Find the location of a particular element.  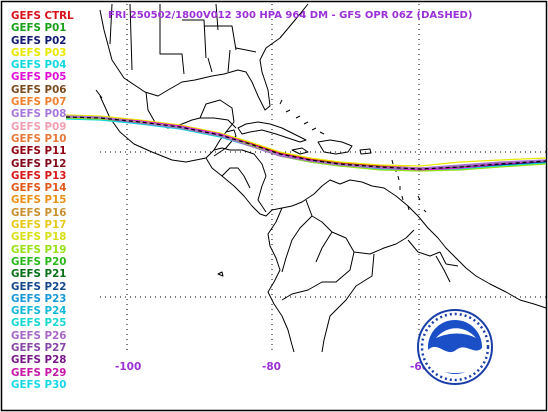

legend-item: GEFS P24 is located at coordinates (39, 311).